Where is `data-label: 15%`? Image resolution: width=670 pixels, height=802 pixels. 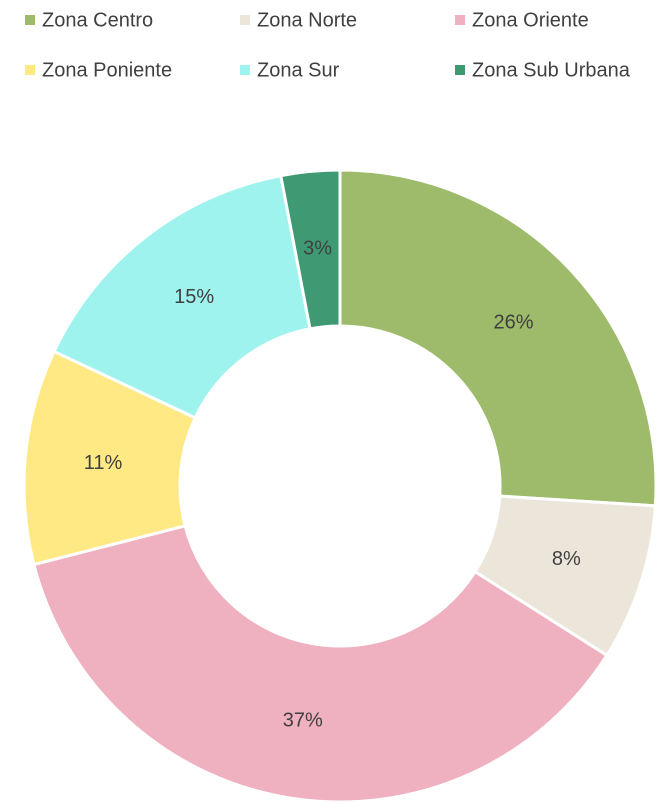 data-label: 15% is located at coordinates (194, 297).